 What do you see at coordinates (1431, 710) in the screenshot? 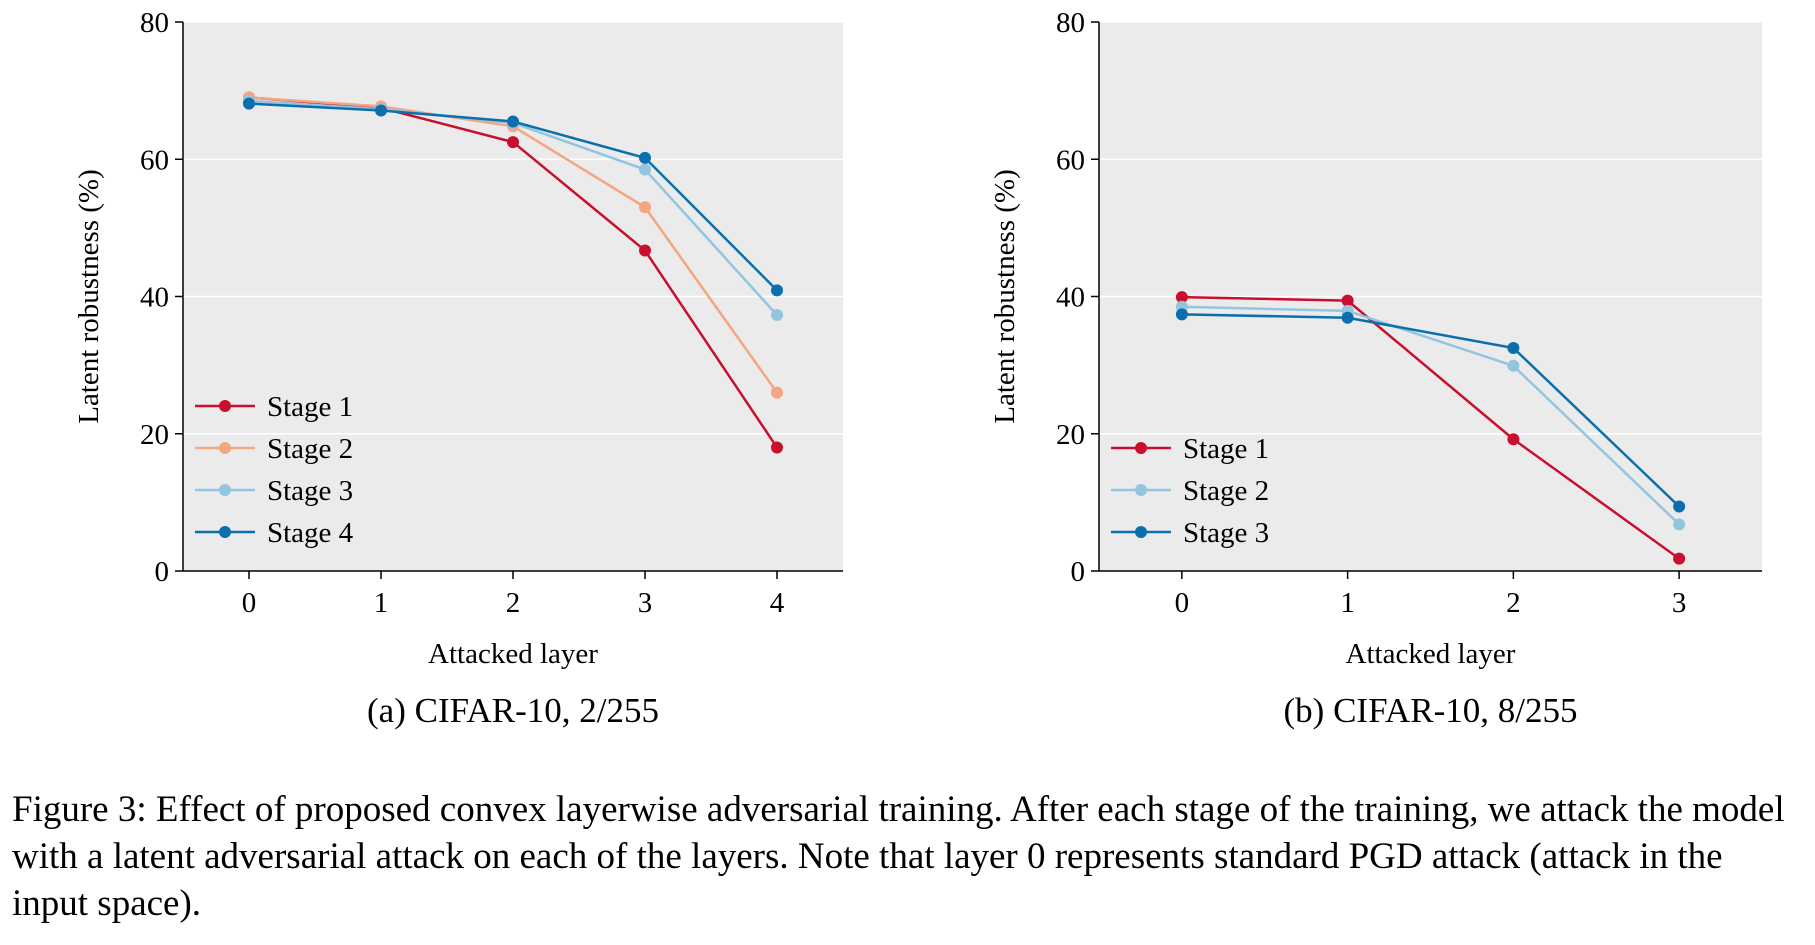
I see `subcaption: (b) CIFAR-10, 8/255` at bounding box center [1431, 710].